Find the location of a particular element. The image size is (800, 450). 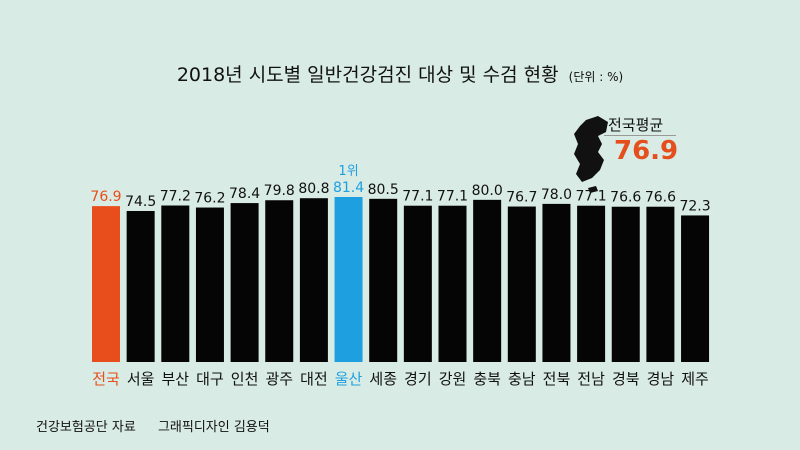

bar-경북 is located at coordinates (625, 284).